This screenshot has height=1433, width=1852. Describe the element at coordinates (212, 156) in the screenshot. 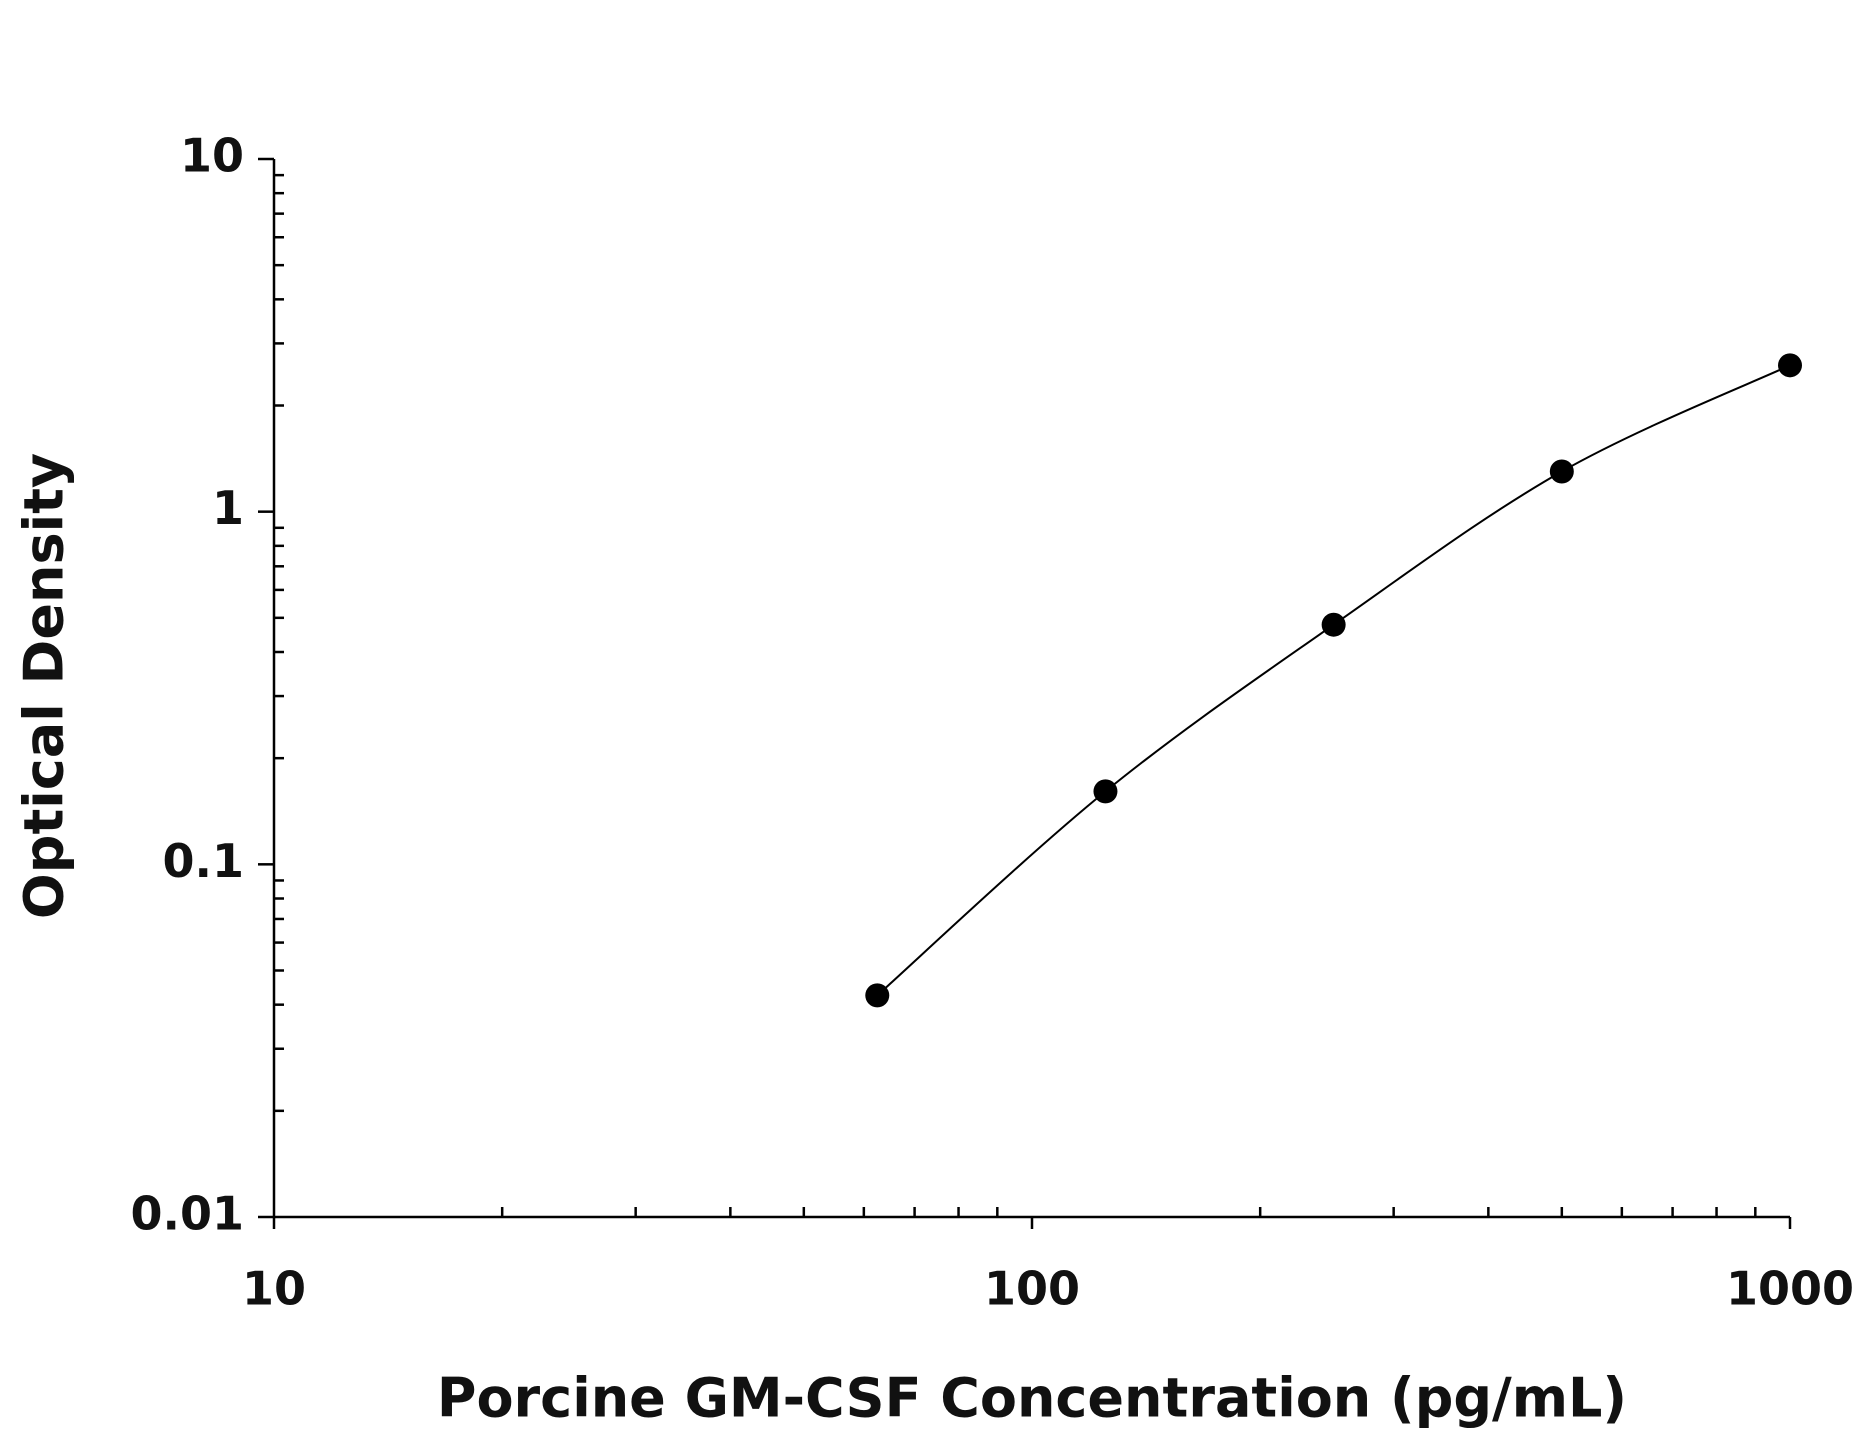

I see `y-tick-label: 10` at that location.